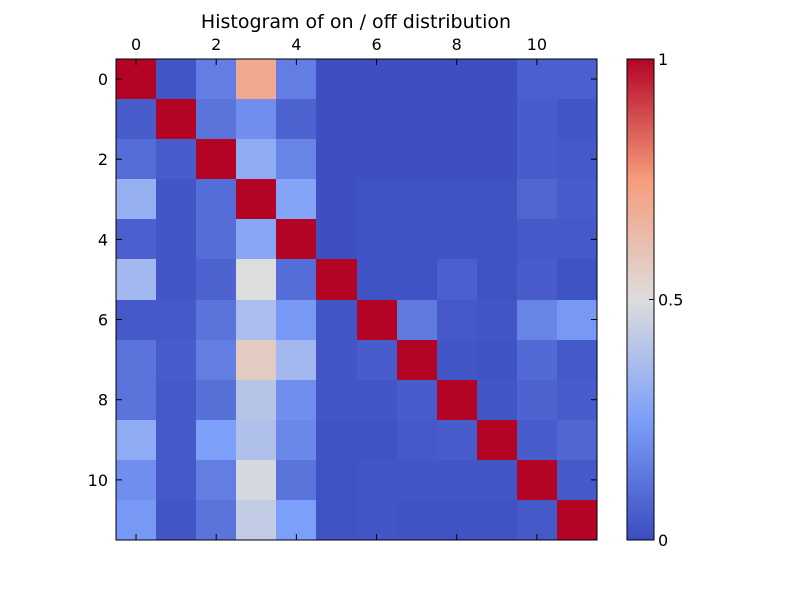 This screenshot has width=800, height=604. What do you see at coordinates (216, 400) in the screenshot?
I see `heatmap-cell-r8-c2` at bounding box center [216, 400].